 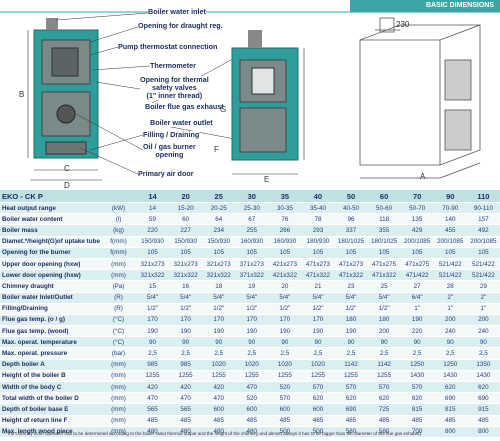 I want to click on value-cell: 200/1085, so click(x=483, y=242).